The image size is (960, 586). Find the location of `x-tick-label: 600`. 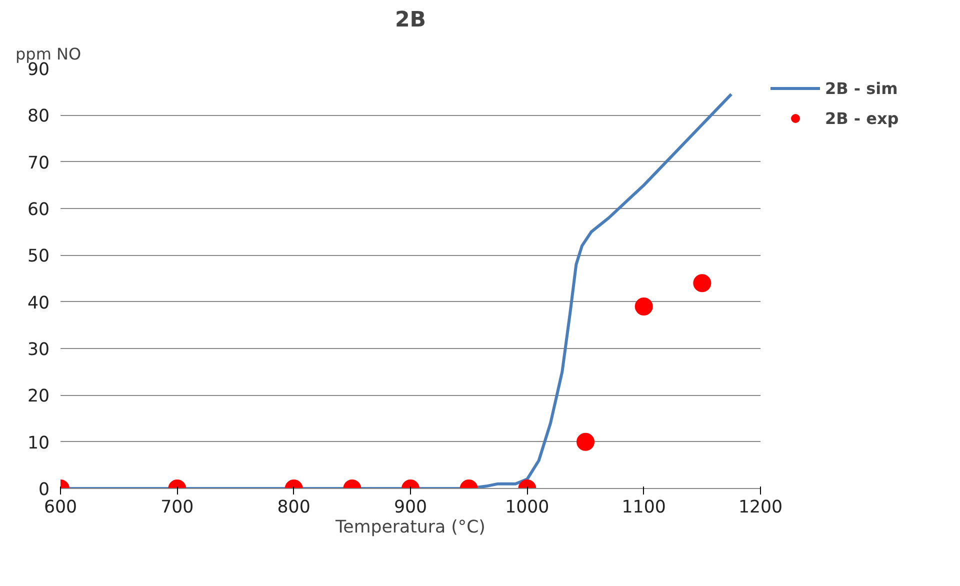

x-tick-label: 600 is located at coordinates (61, 508).